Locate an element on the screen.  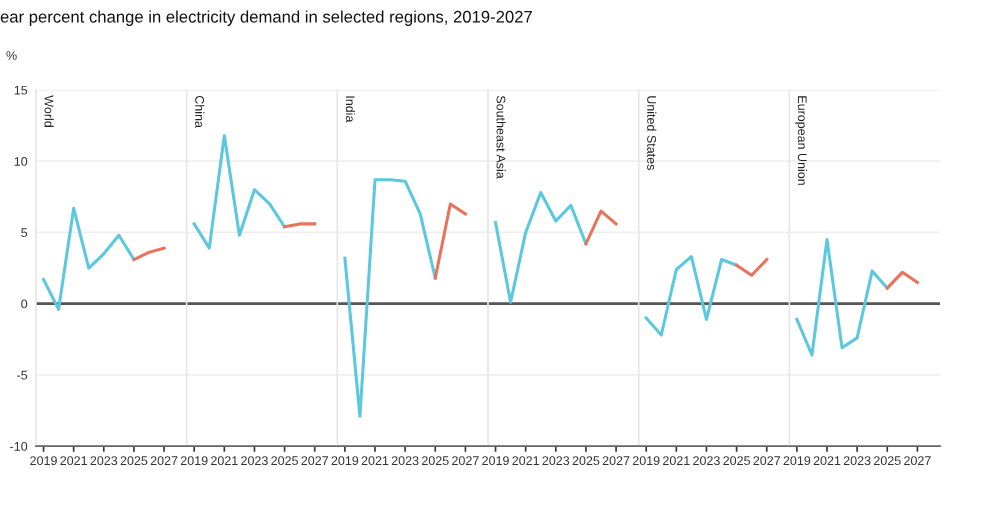
line-series is located at coordinates (89, 258).